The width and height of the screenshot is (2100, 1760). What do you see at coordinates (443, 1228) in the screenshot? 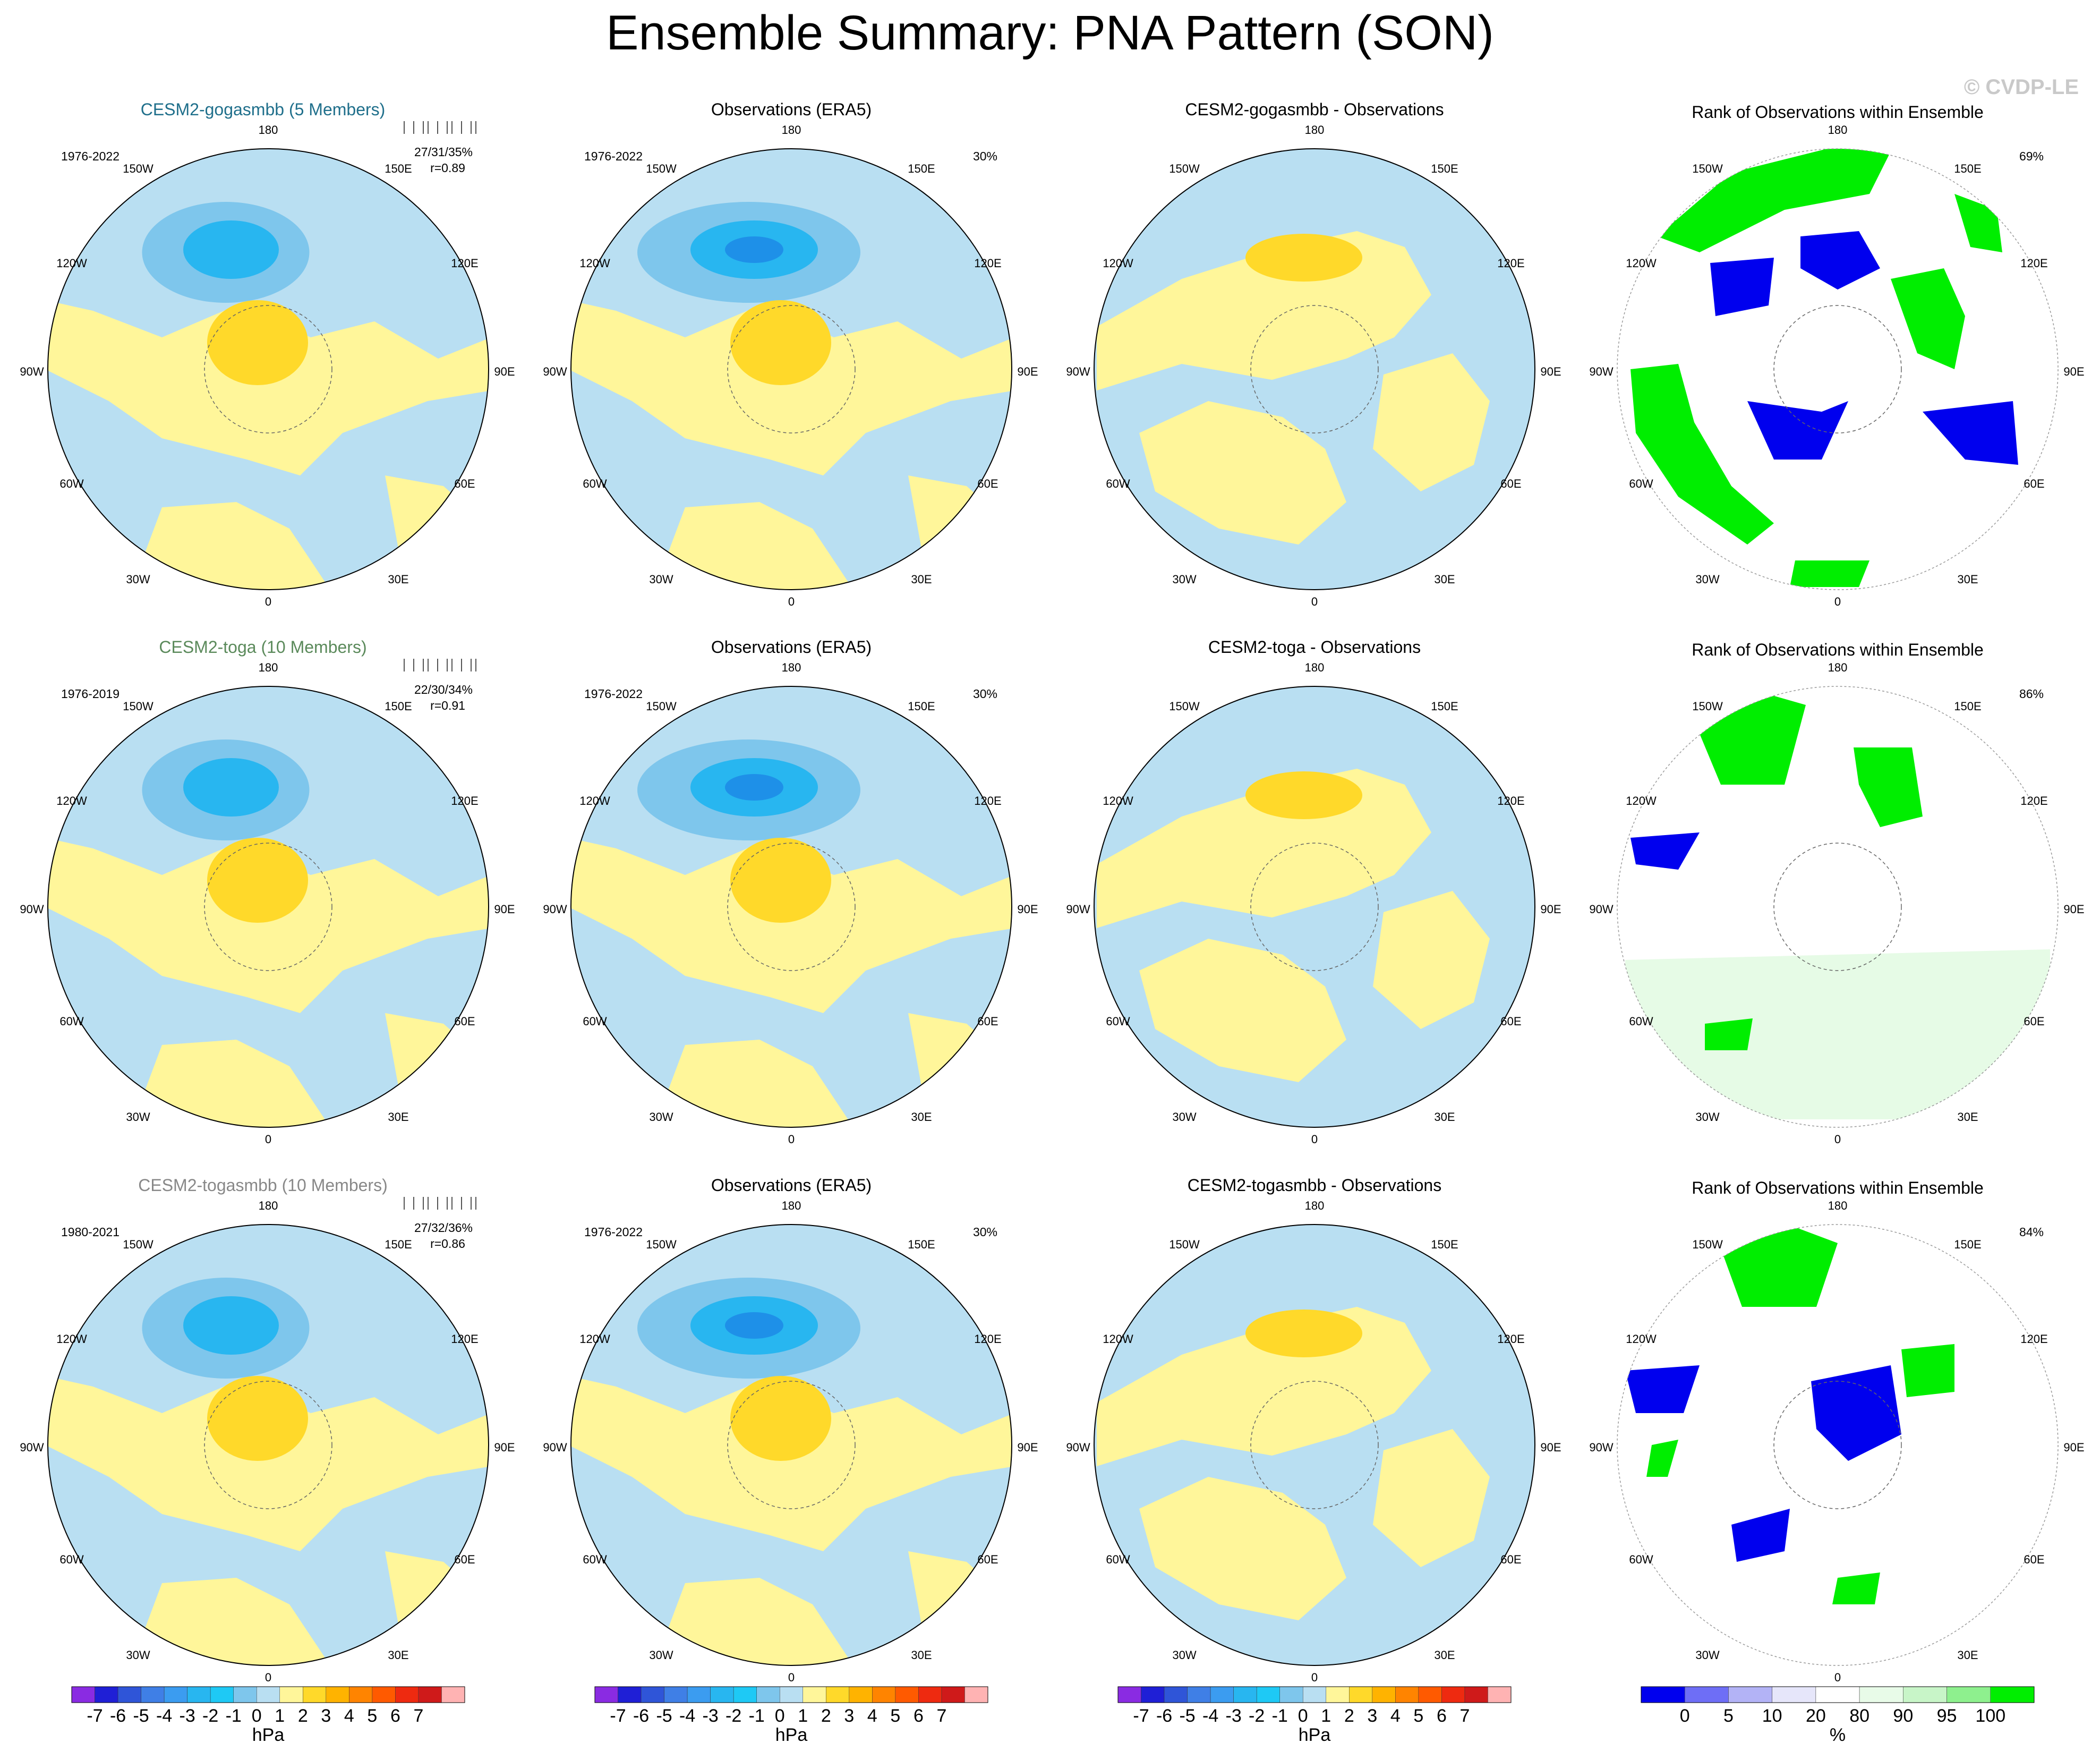
I see `model-stats: 27/32/36%` at bounding box center [443, 1228].